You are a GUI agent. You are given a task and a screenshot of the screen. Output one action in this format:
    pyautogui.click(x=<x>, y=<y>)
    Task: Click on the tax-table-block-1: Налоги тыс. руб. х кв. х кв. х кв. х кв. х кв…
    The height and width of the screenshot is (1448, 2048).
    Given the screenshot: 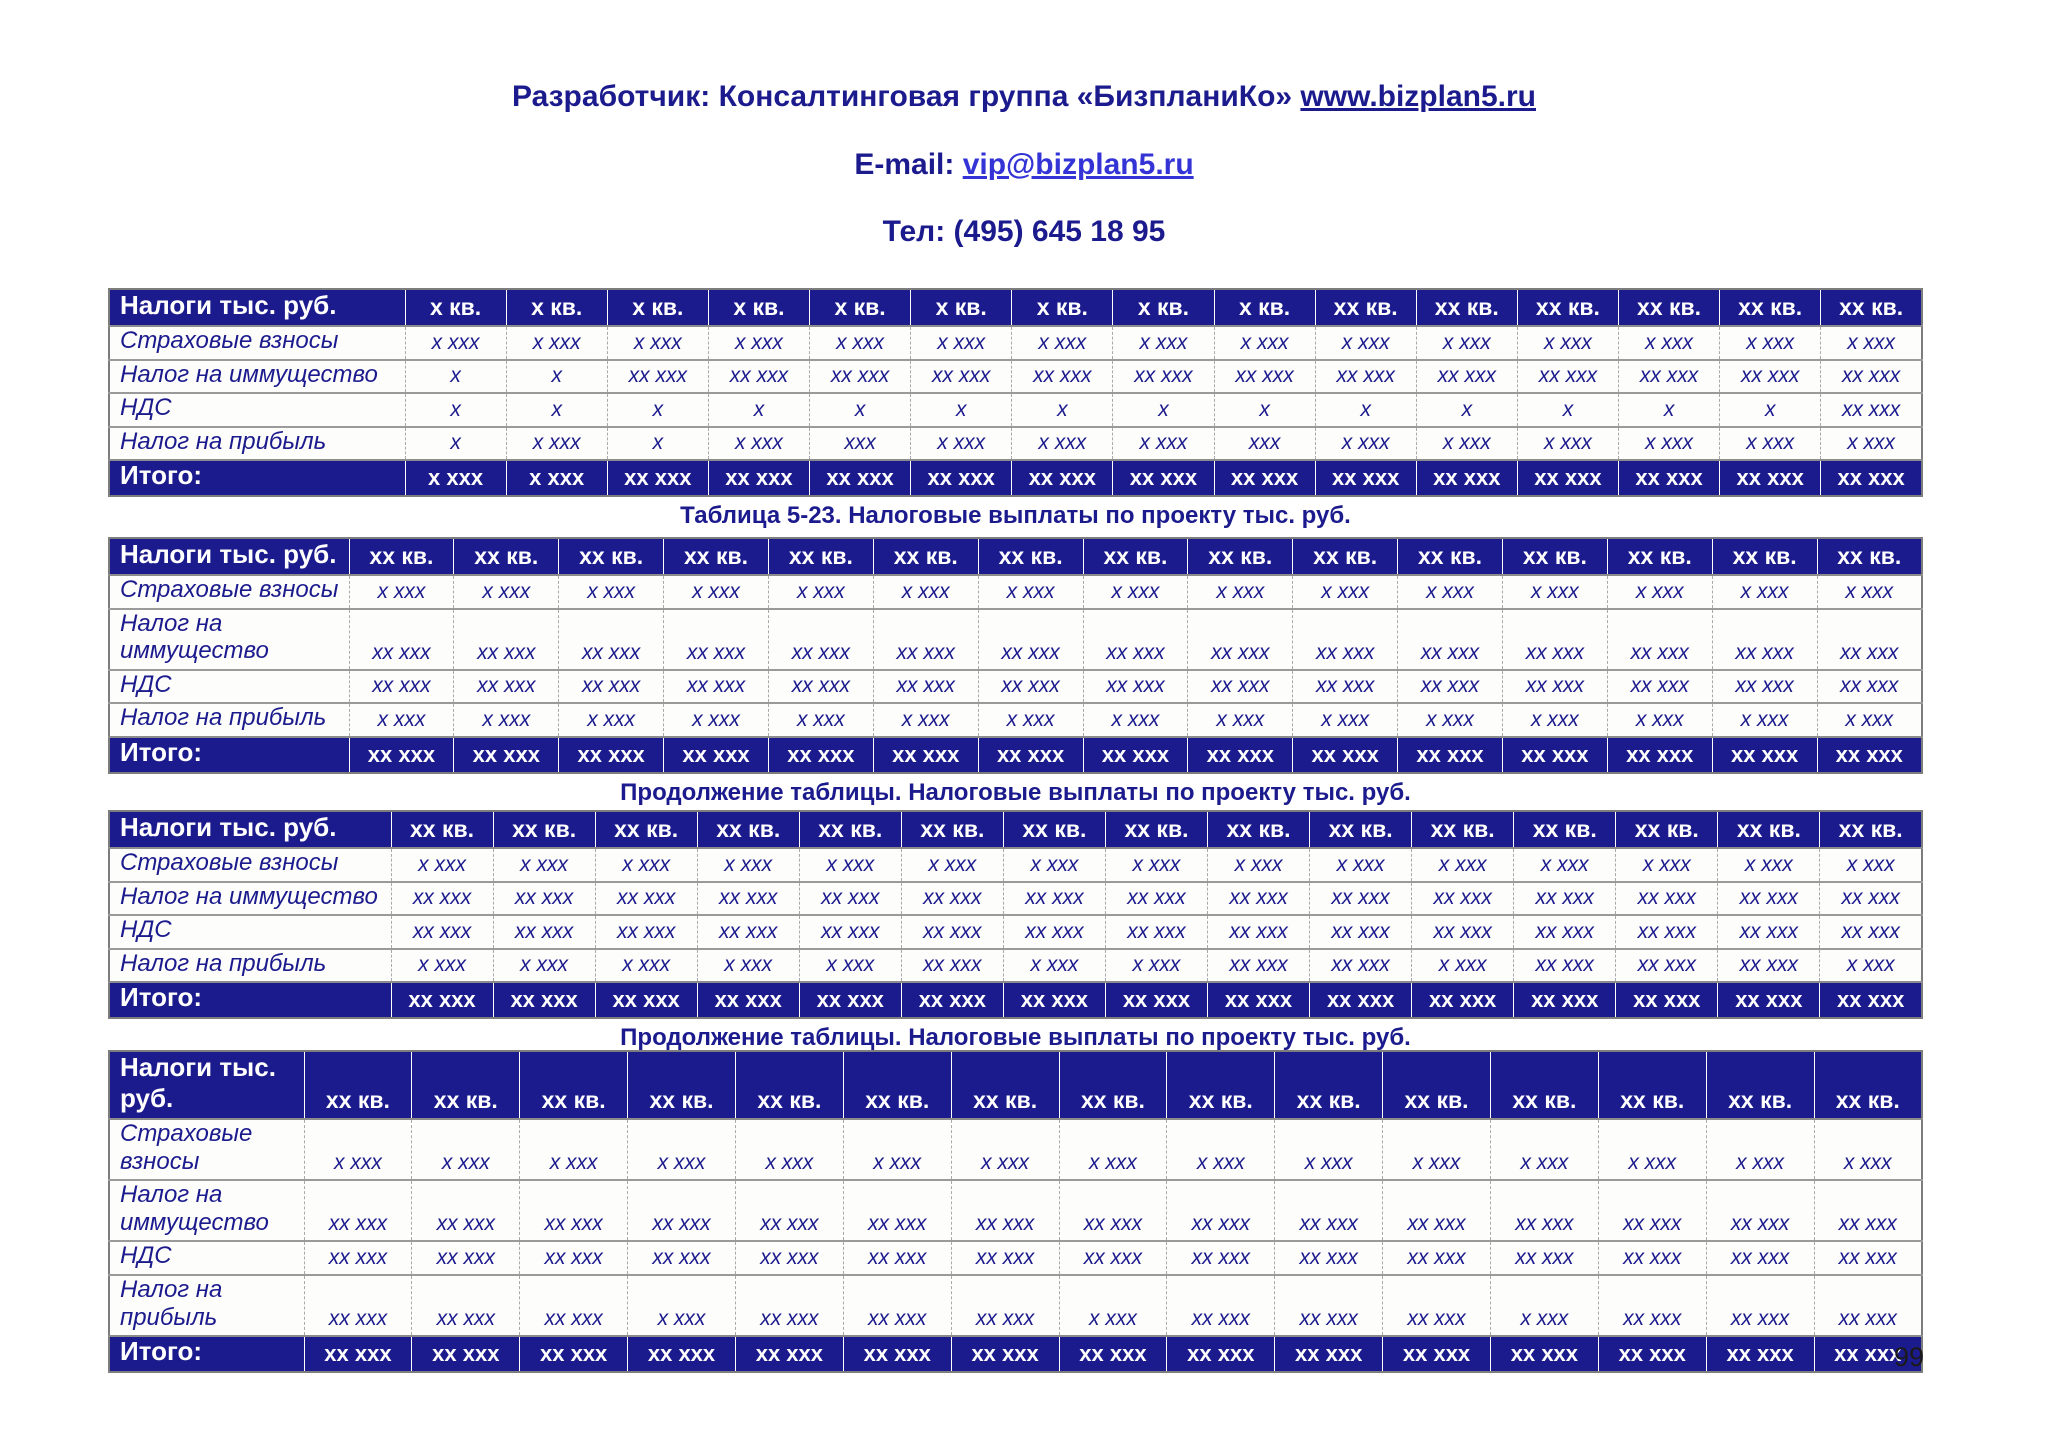 What is the action you would take?
    pyautogui.click(x=1015, y=409)
    